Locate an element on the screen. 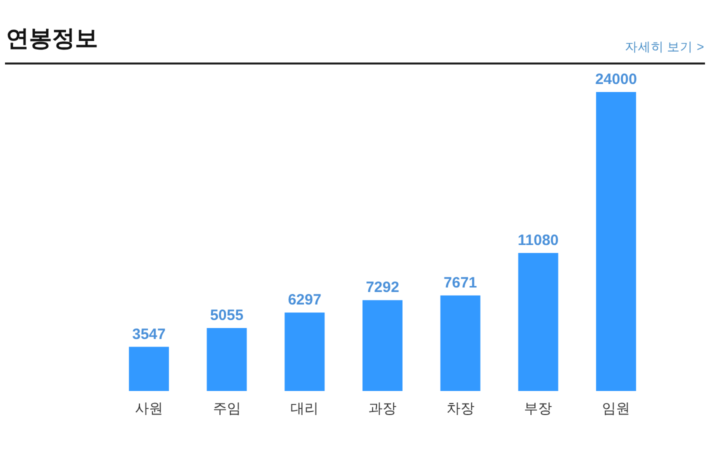  data-label: 6297 is located at coordinates (305, 300).